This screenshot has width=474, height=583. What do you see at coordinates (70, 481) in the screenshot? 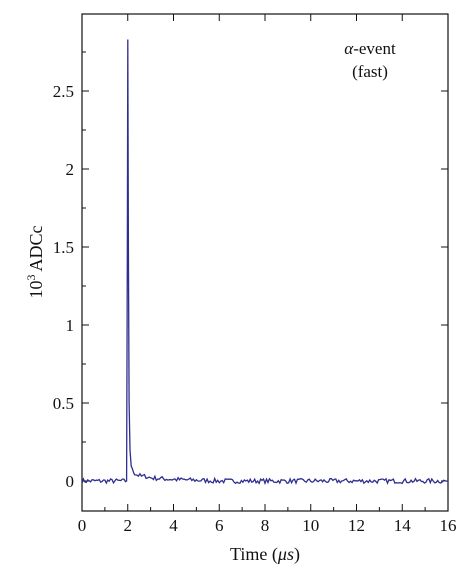
I see `y-tick-label: 0` at bounding box center [70, 481].